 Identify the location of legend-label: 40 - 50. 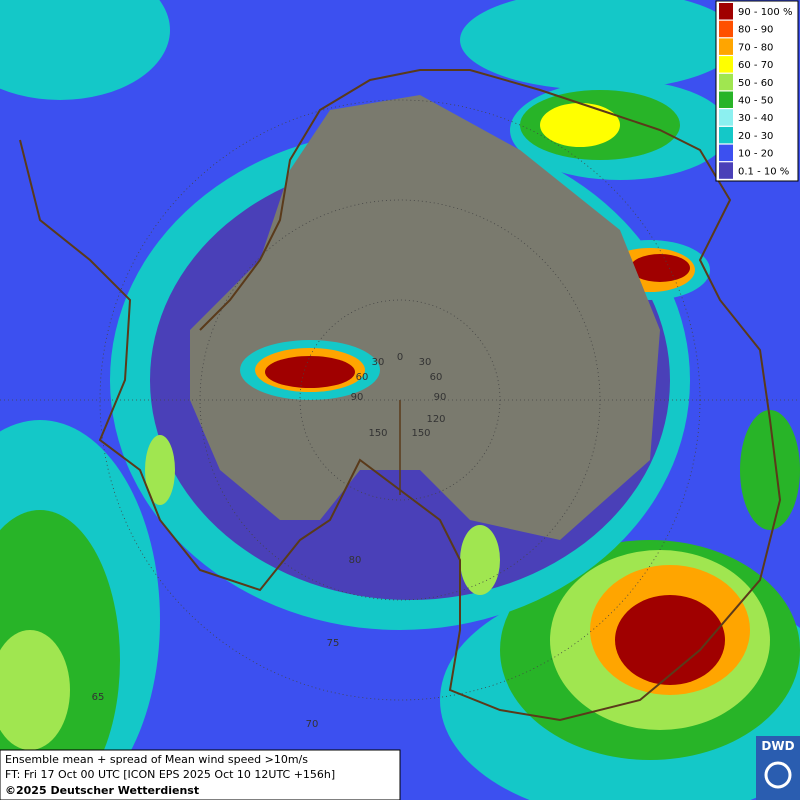
(755, 101).